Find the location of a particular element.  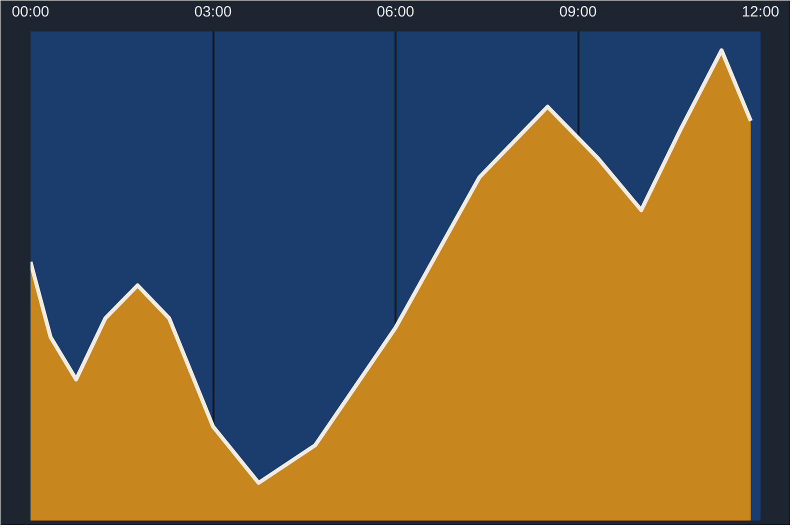

x-tick-label: 00:00 is located at coordinates (31, 12).